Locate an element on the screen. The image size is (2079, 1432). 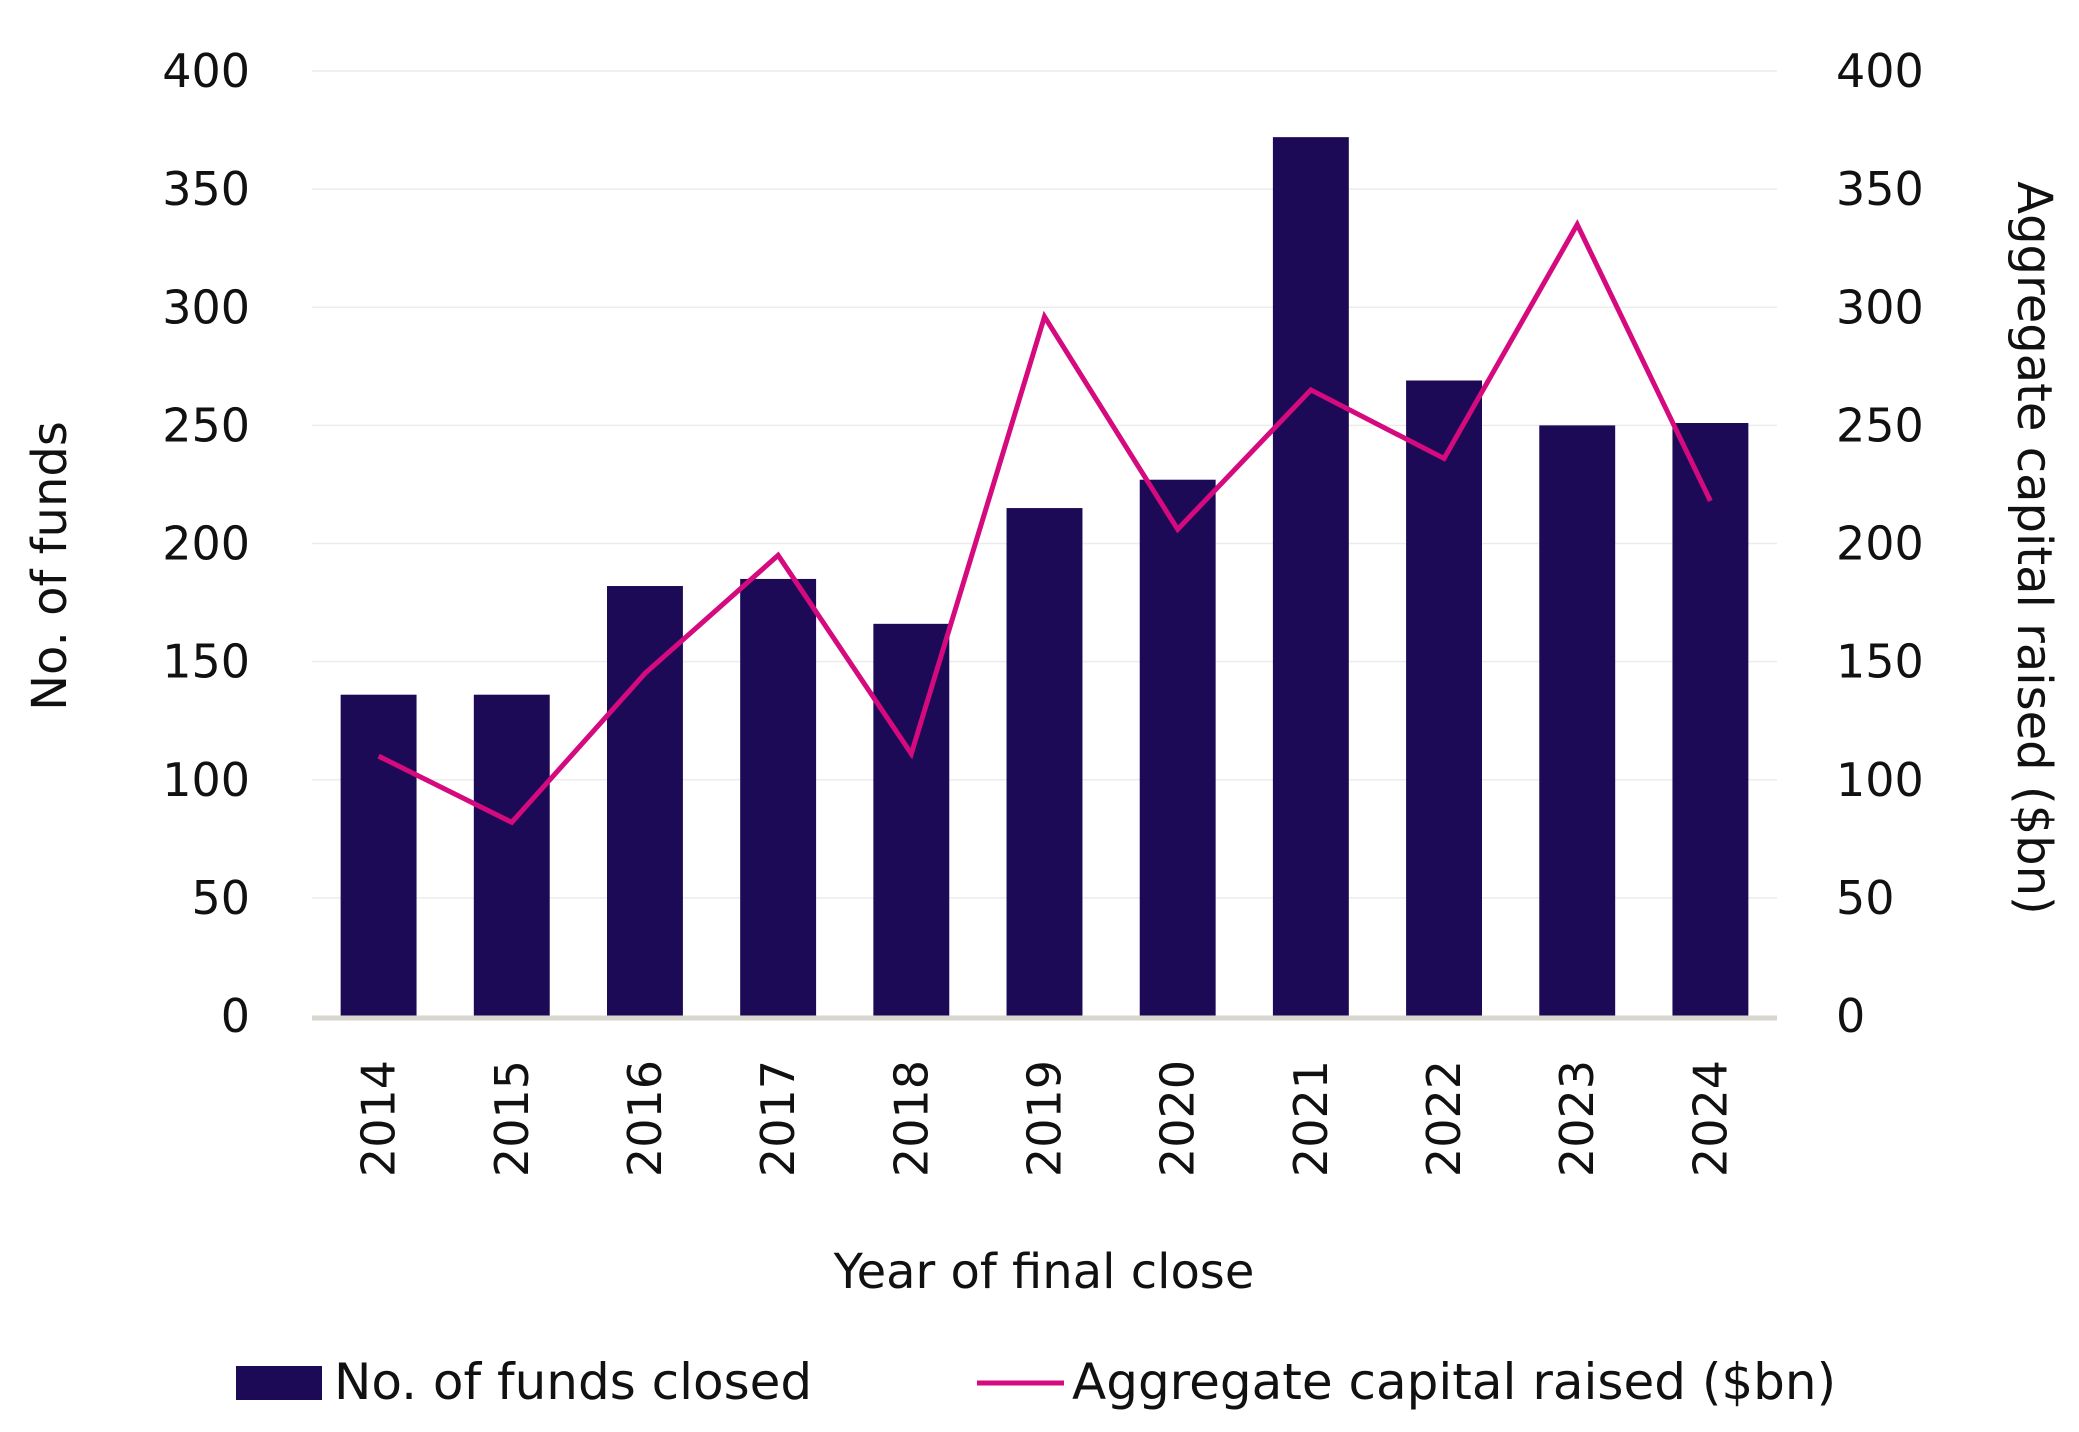
right-y-tick-label: 300 is located at coordinates (1880, 307).